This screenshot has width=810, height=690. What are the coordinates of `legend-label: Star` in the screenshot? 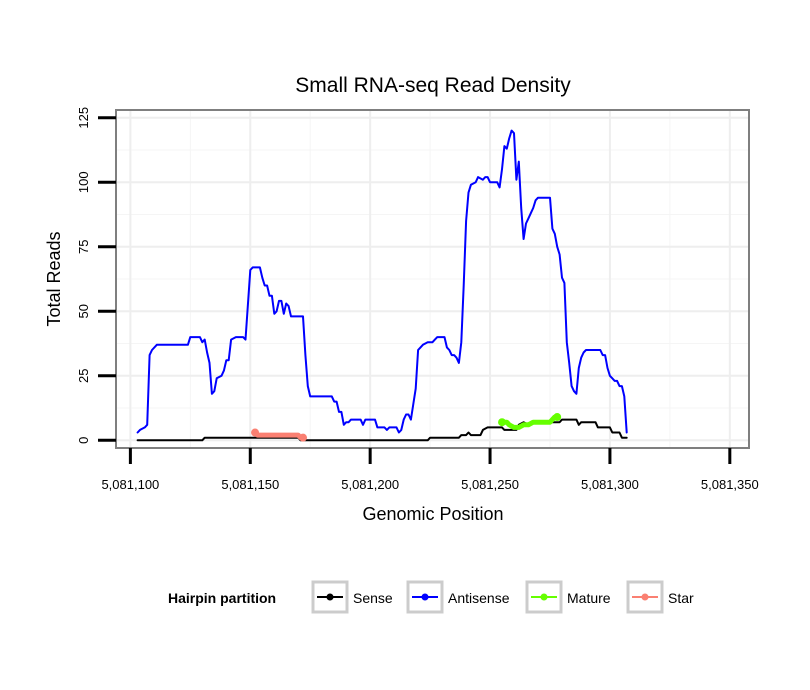 It's located at (681, 598).